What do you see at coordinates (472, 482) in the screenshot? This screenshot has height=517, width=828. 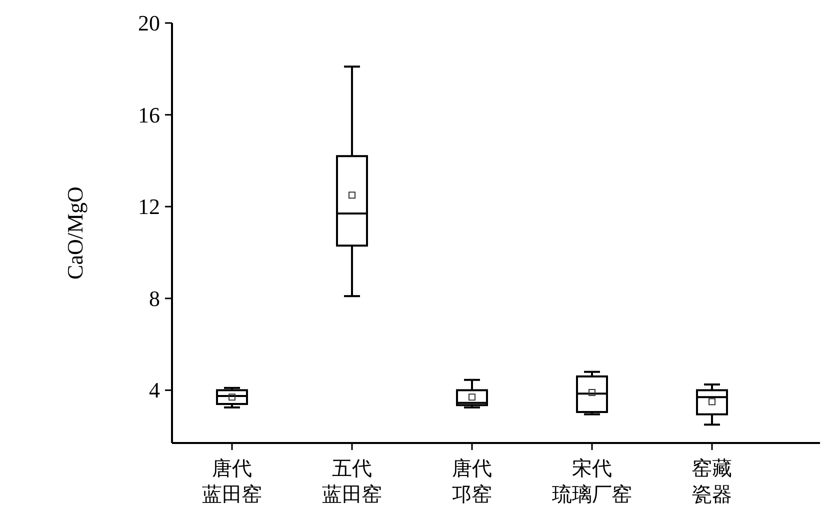 I see `x-tick-label: 唐代邛窑` at bounding box center [472, 482].